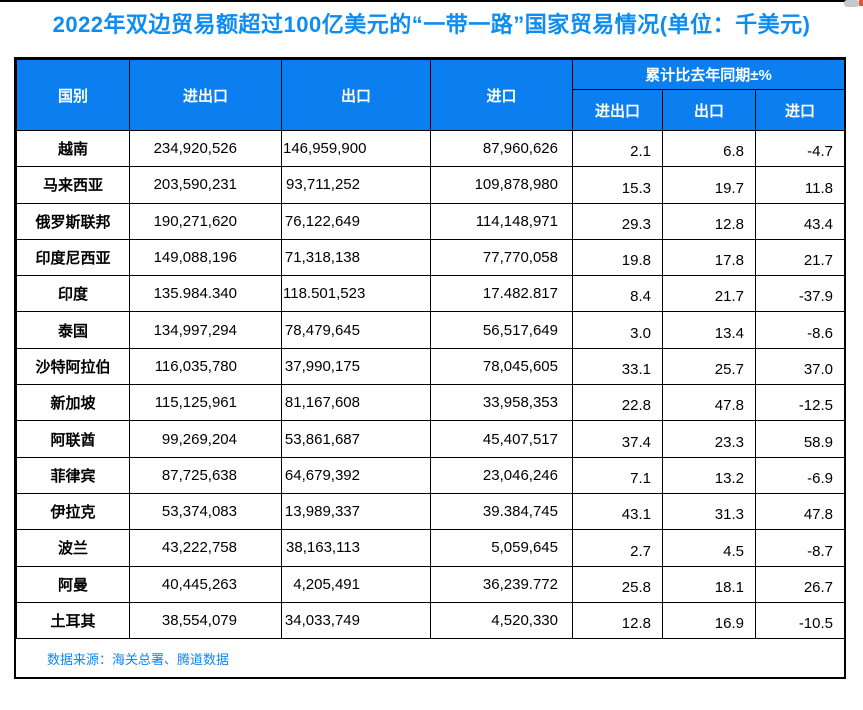  I want to click on cell-export: 146,959,900, so click(356, 148).